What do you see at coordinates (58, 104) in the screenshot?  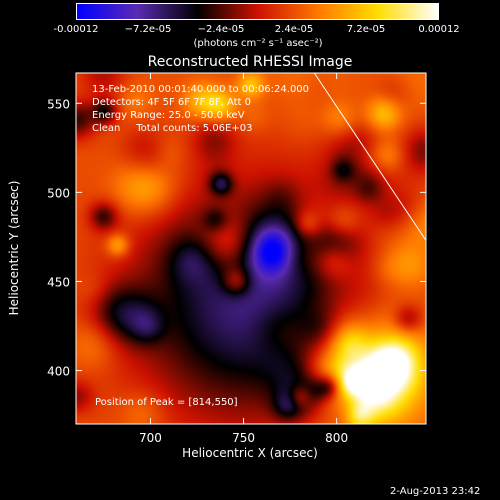 I see `y-tick-label: 550` at bounding box center [58, 104].